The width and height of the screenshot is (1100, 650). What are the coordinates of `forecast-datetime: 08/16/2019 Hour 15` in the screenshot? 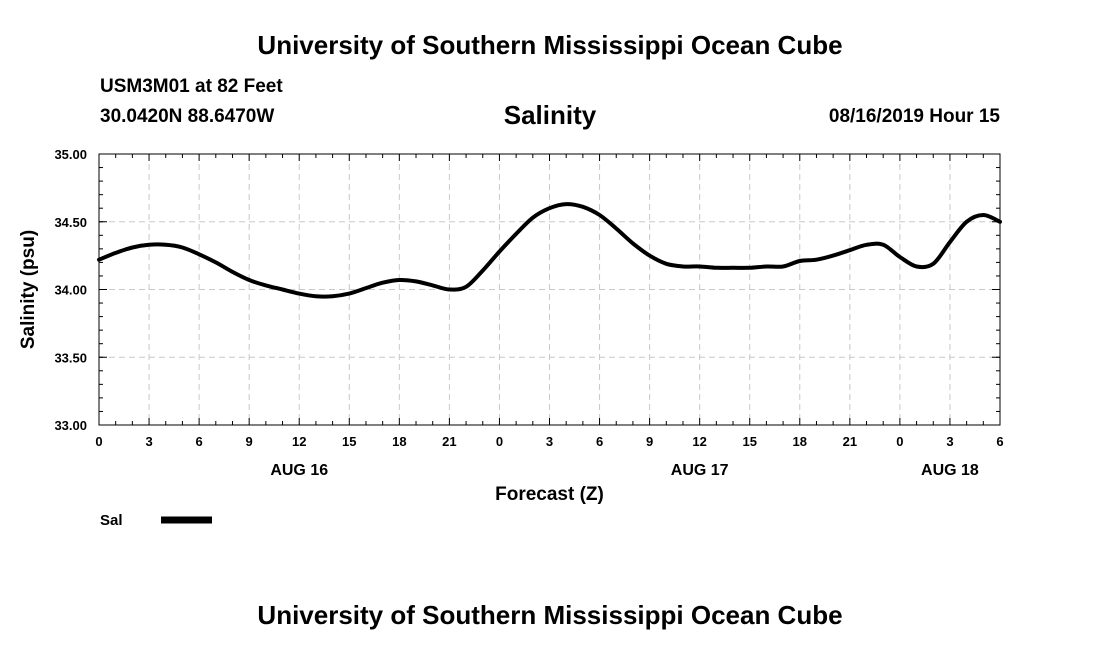 It's located at (914, 116).